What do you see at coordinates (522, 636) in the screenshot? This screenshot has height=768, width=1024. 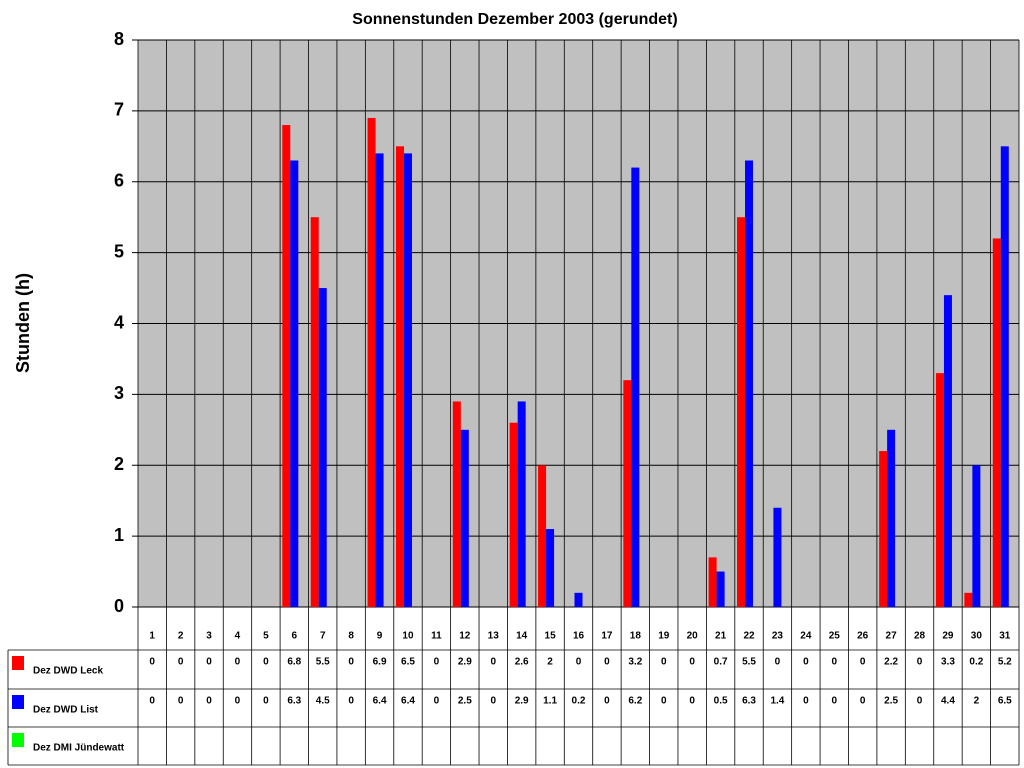 I see `x-tick-label: 14` at bounding box center [522, 636].